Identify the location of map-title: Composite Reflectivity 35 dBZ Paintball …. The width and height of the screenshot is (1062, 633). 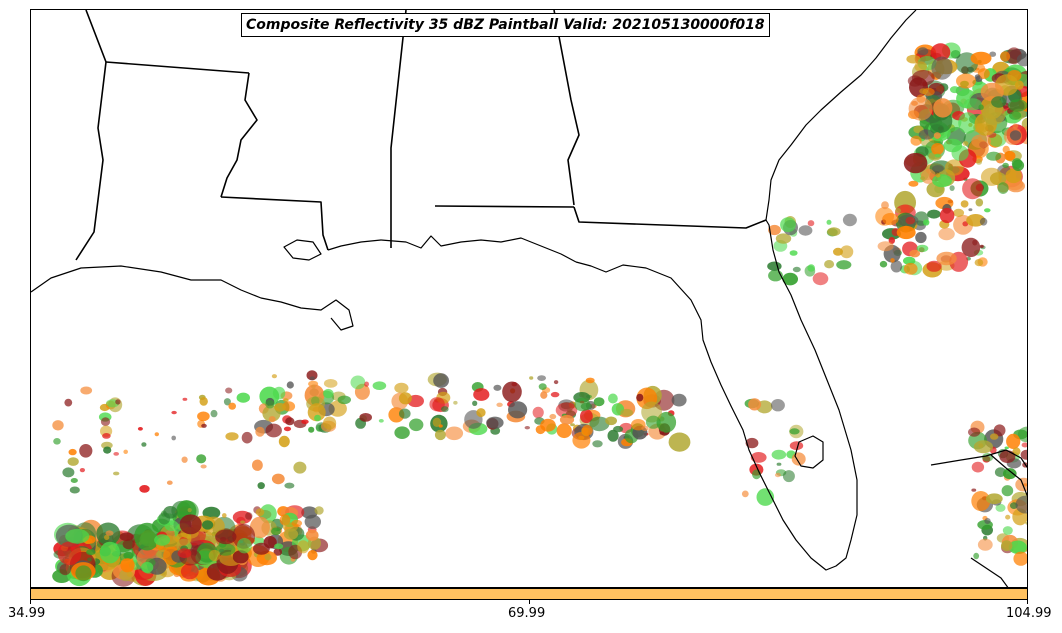
(505, 25).